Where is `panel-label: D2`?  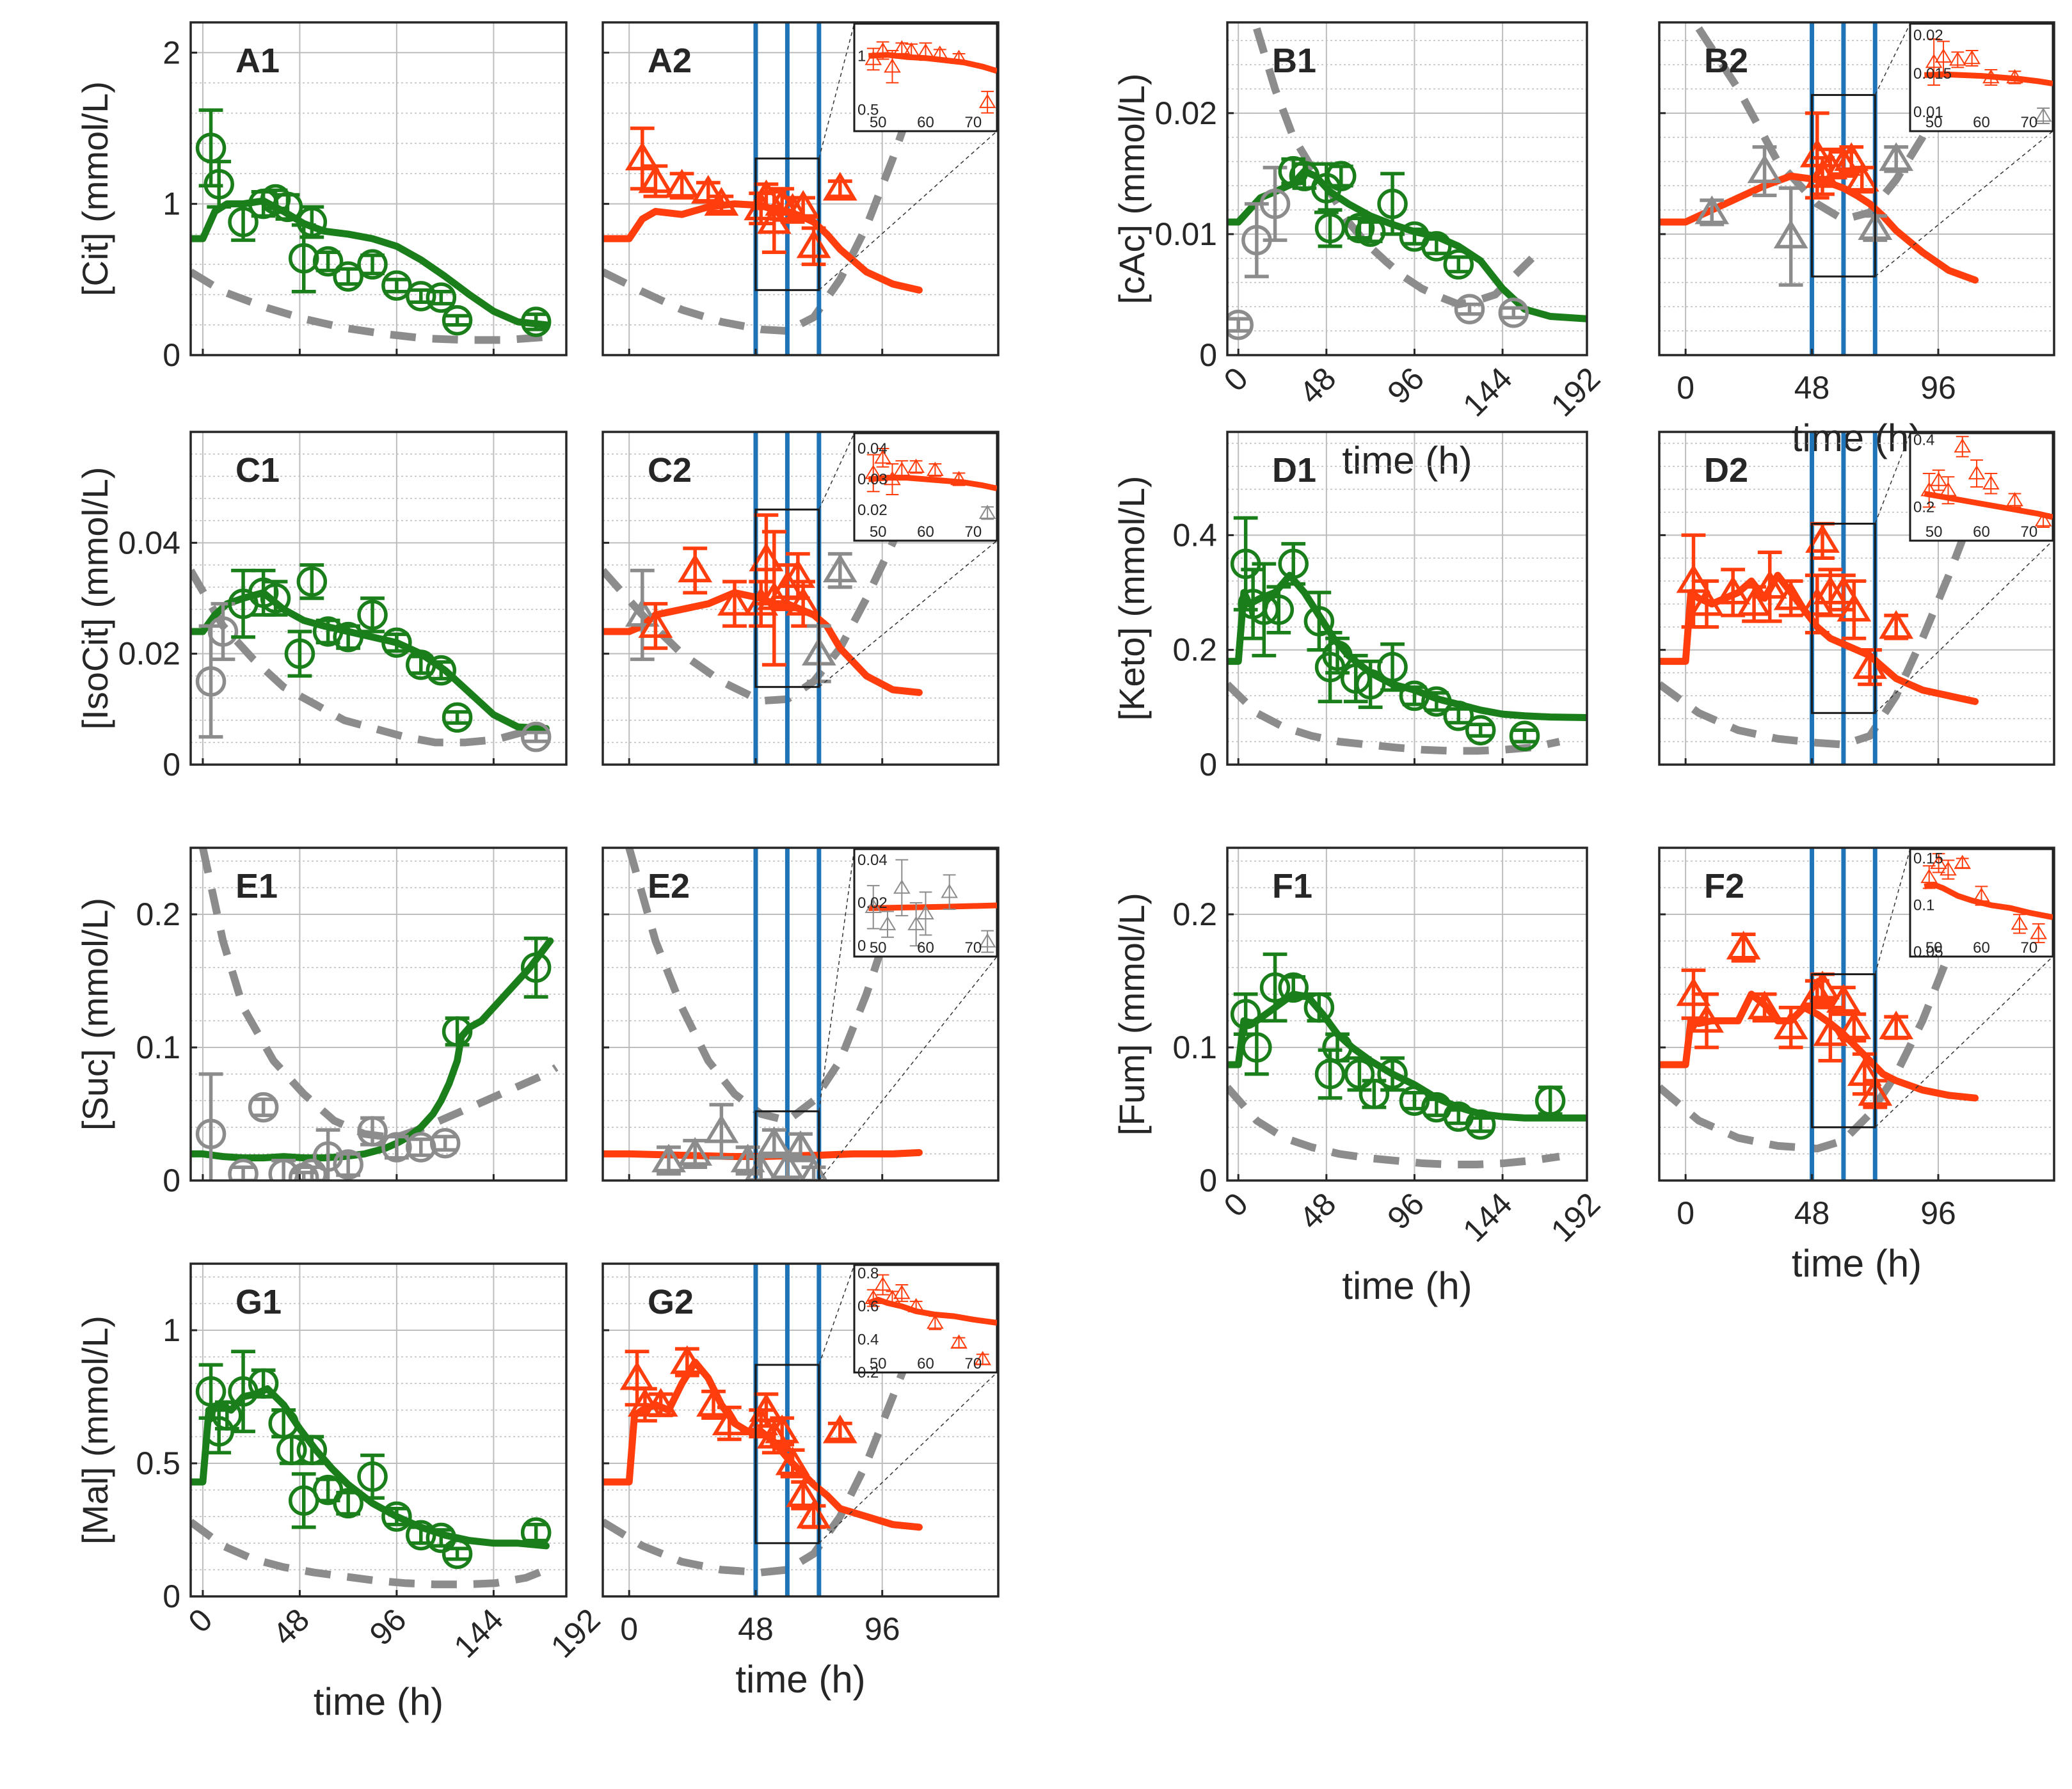 panel-label: D2 is located at coordinates (1726, 470).